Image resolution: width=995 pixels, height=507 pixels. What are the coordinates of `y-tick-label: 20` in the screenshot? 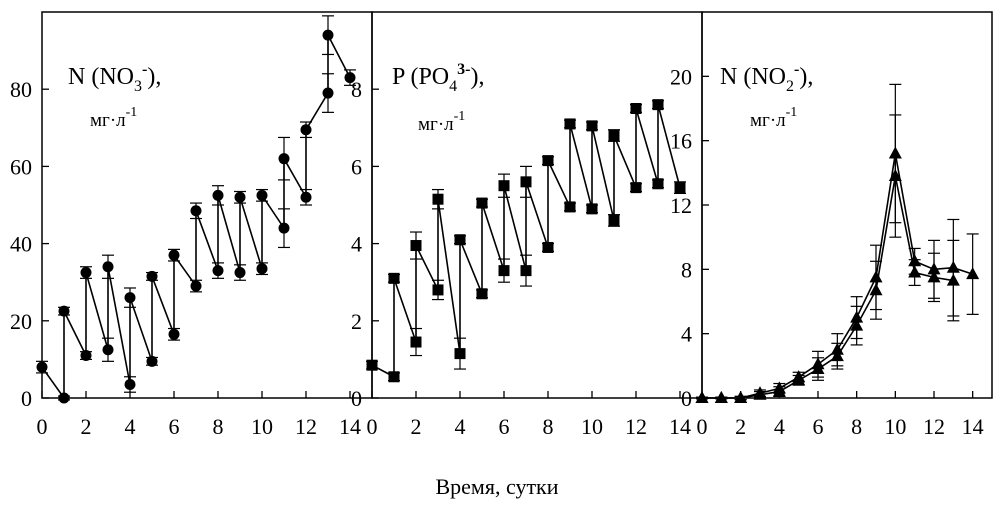 It's located at (681, 76).